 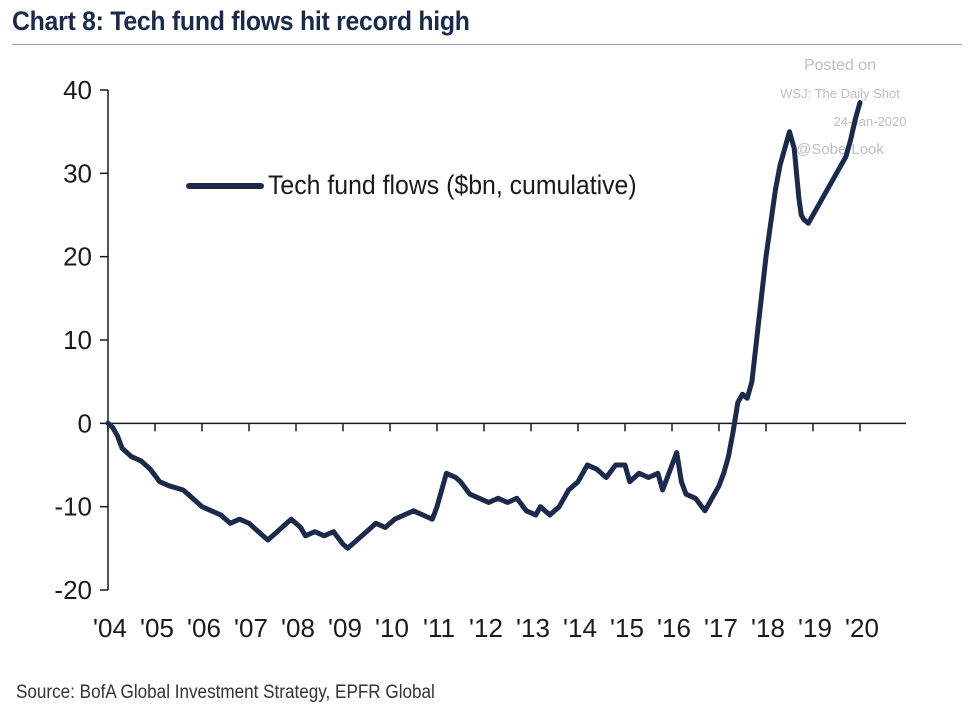 I want to click on x-tick-label: '07, so click(x=251, y=628).